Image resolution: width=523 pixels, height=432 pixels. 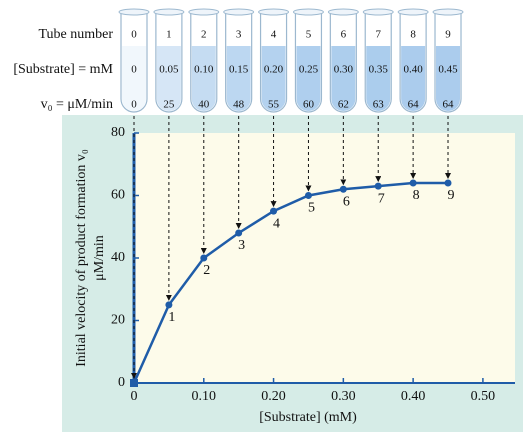 I want to click on x-tick-label: 0.30, so click(x=343, y=396).